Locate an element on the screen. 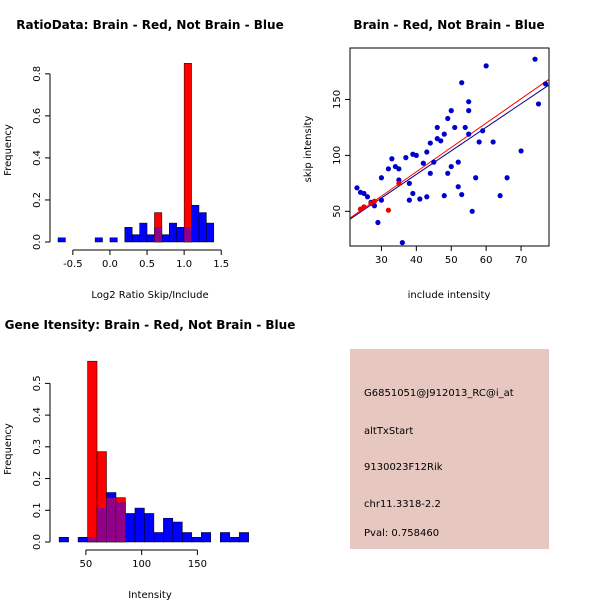  gene-intensity-x-tick-label: 100 is located at coordinates (141, 564).